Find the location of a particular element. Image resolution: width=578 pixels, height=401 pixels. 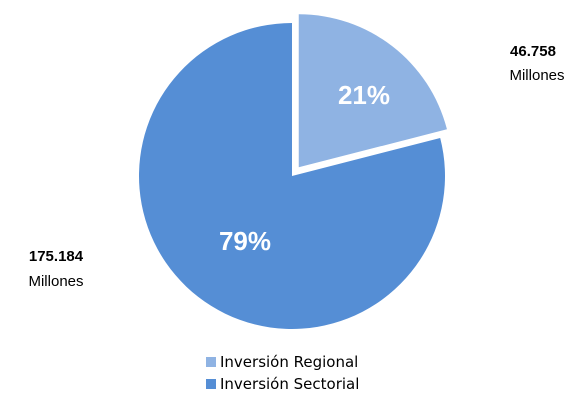

legend-item-inversion-regional: Inversión Regional is located at coordinates (282, 362).